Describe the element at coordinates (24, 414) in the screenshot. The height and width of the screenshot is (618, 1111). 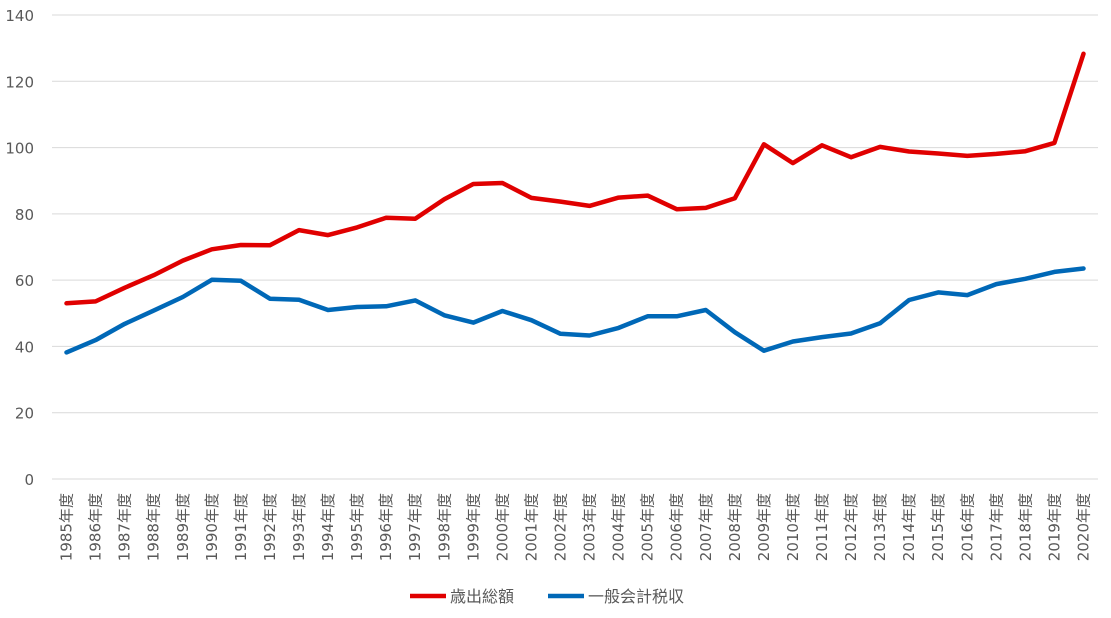
I see `y-tick-label: 20` at that location.